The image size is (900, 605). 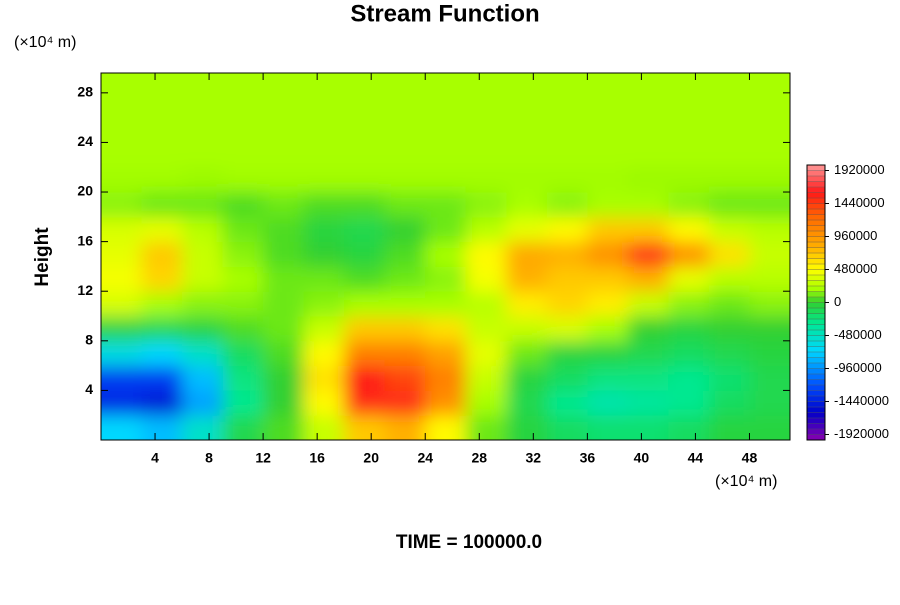 I want to click on y-tick-label: 20, so click(x=85, y=191).